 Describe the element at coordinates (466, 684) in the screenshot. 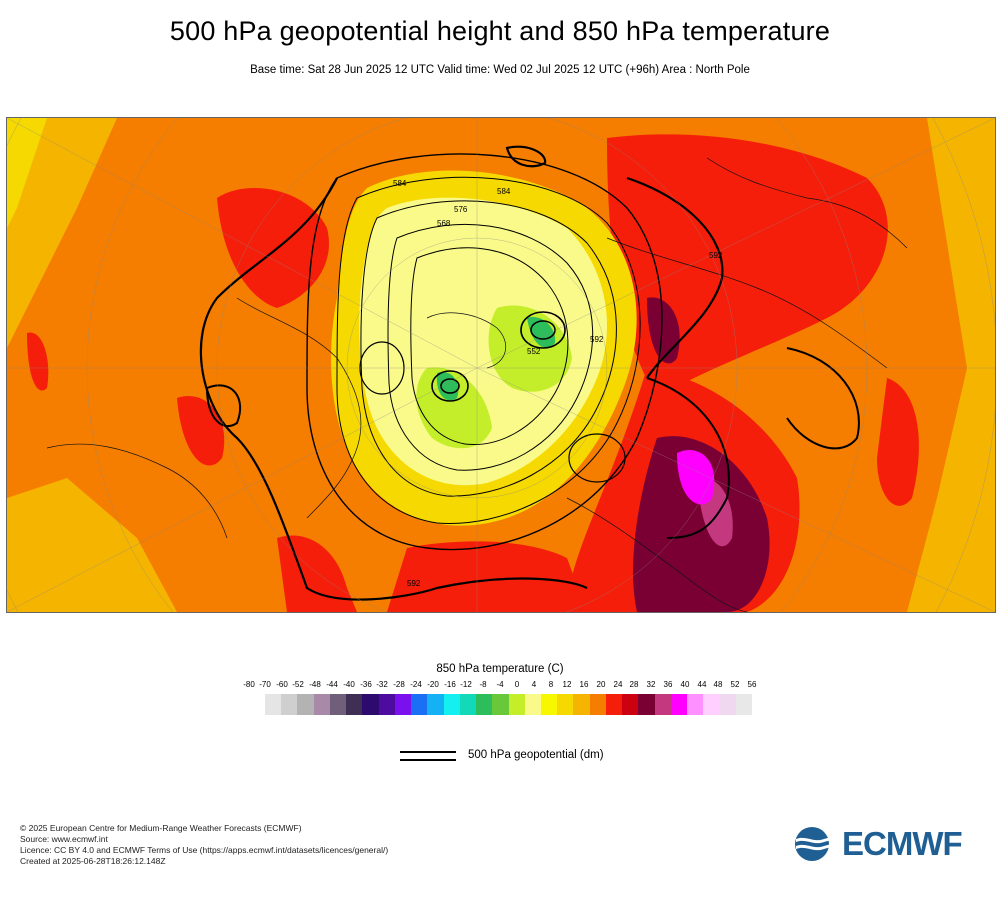

I see `tick-label: -12` at that location.